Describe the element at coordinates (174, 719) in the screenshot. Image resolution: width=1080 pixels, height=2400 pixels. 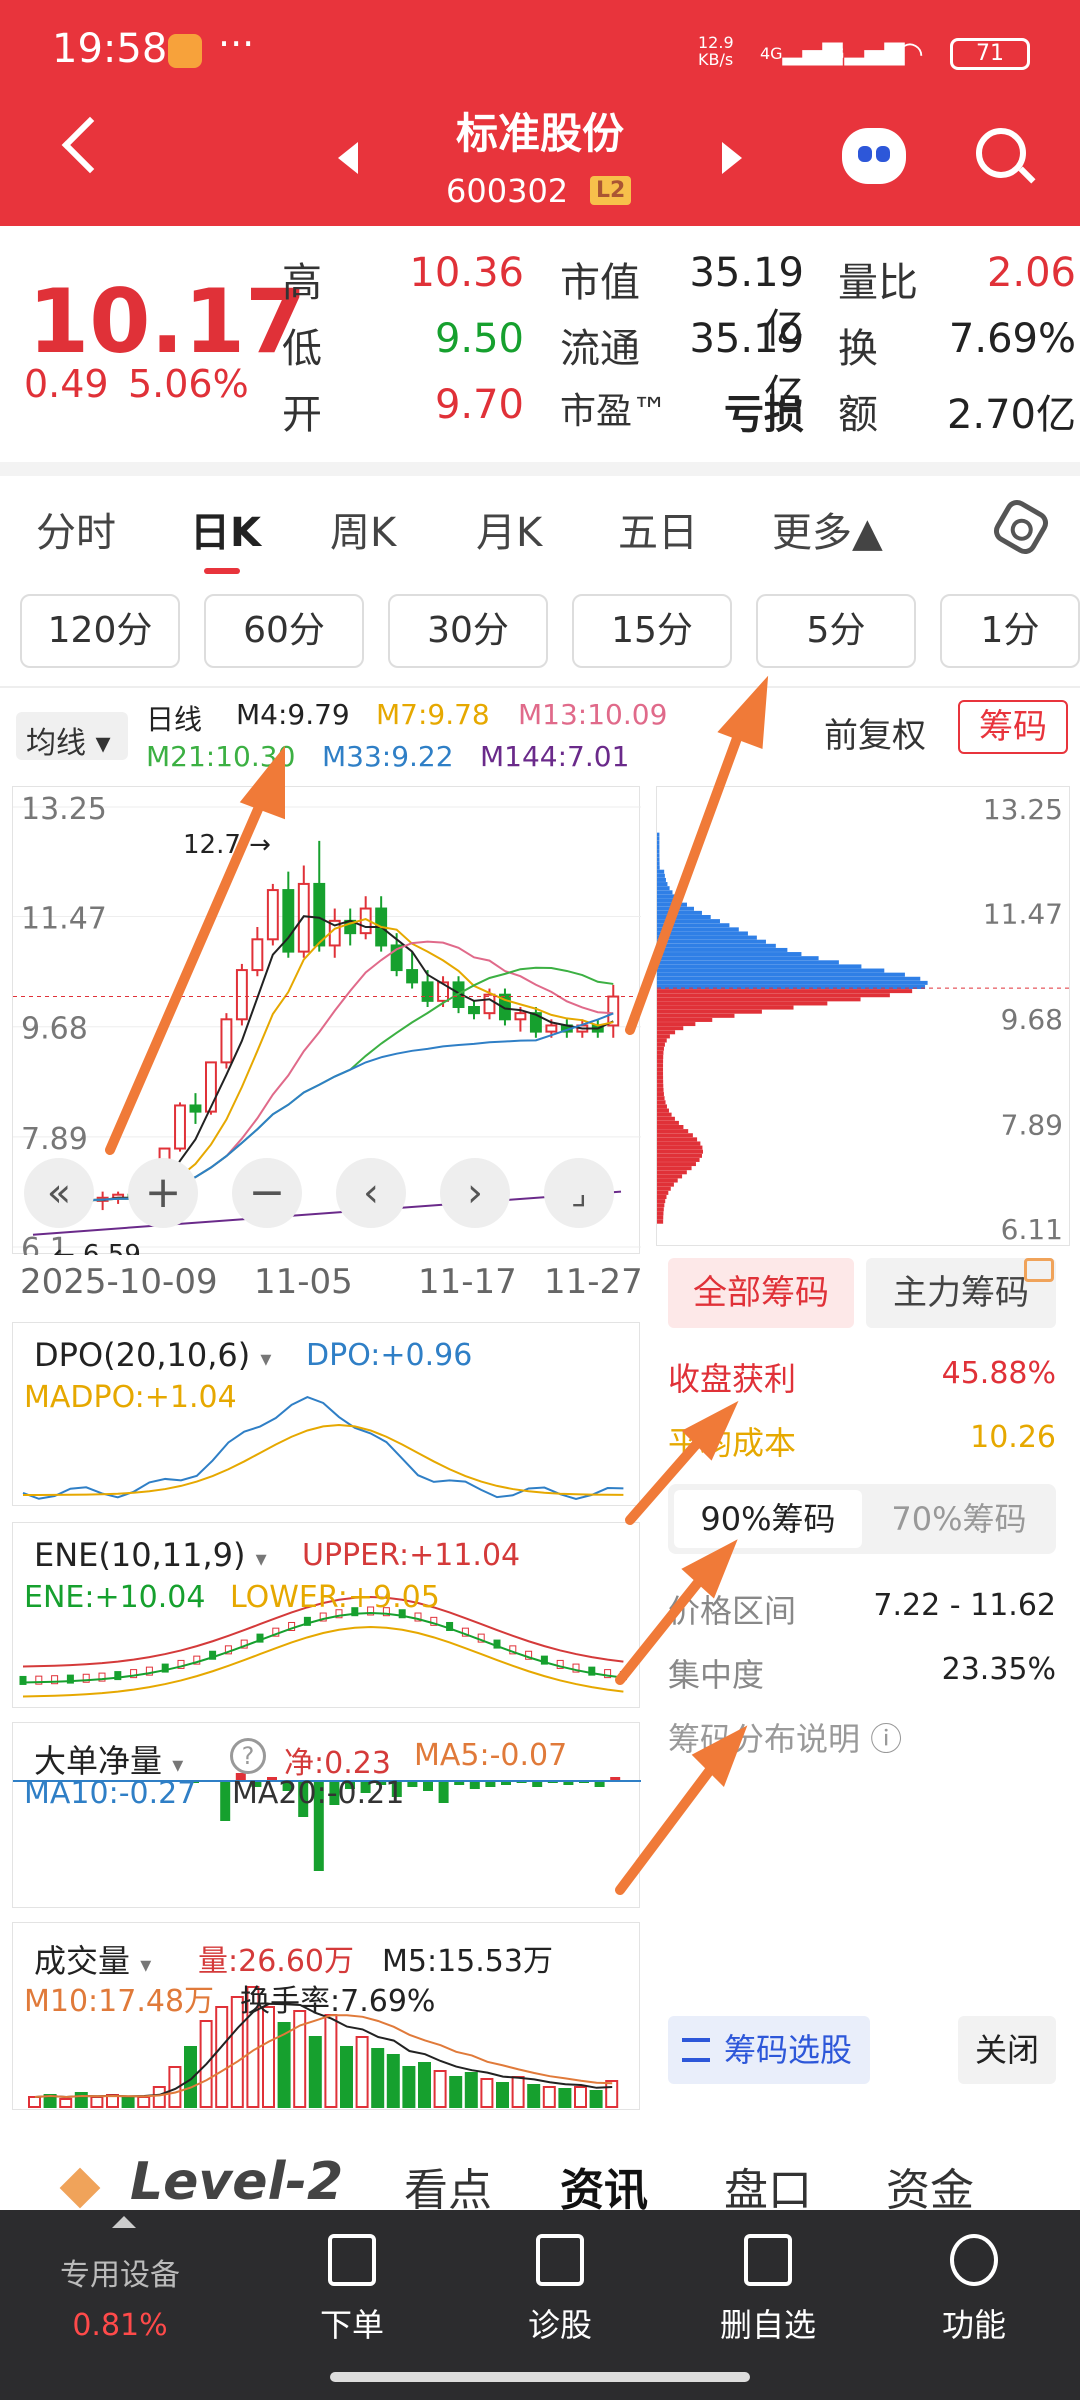
I see `period-label: 日线` at that location.